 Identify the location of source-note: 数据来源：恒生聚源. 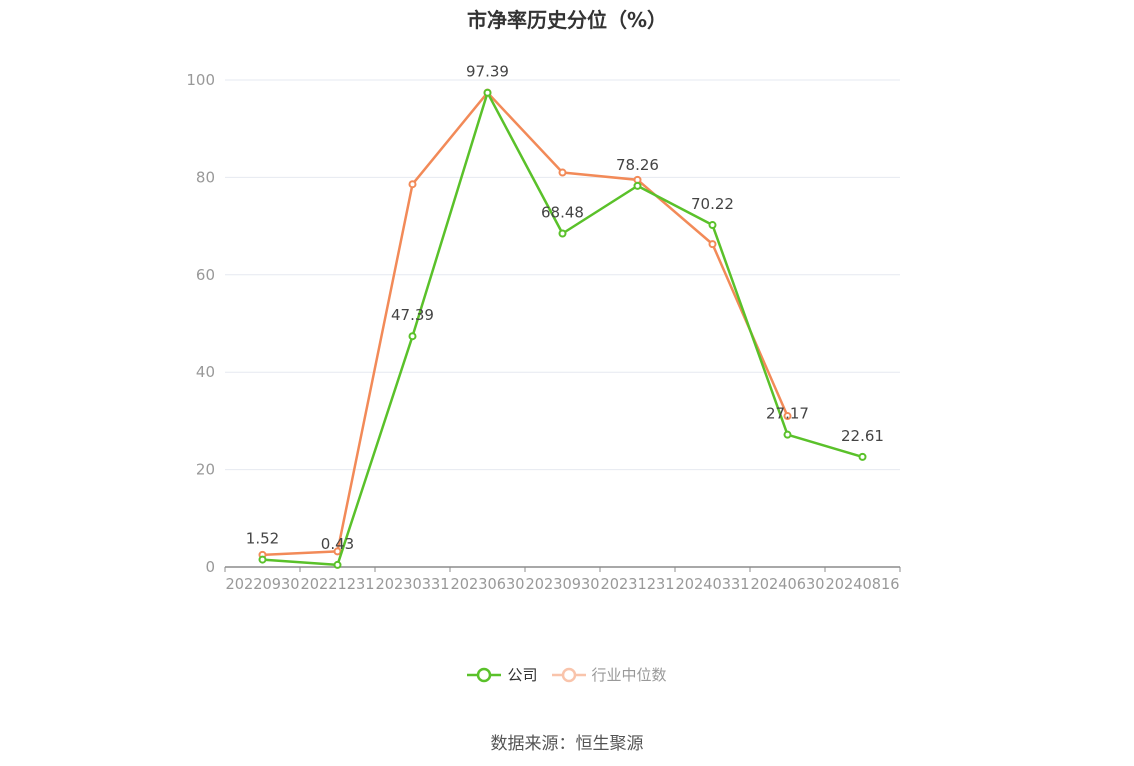
(567, 744).